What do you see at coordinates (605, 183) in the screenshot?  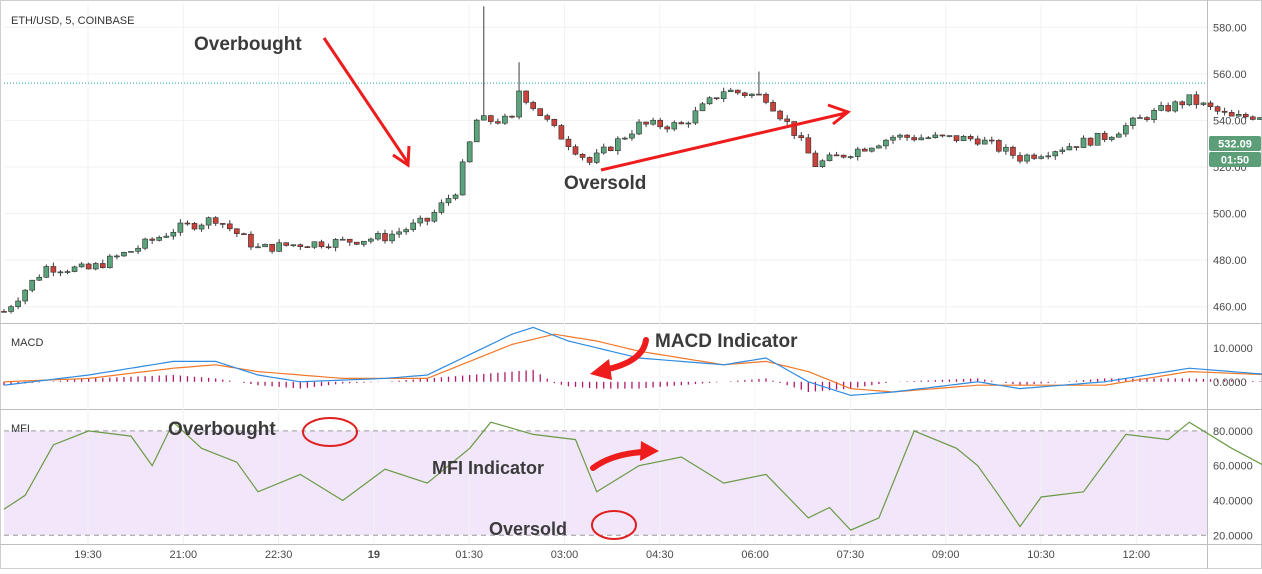 I see `annotation-price-oversold: Oversold` at bounding box center [605, 183].